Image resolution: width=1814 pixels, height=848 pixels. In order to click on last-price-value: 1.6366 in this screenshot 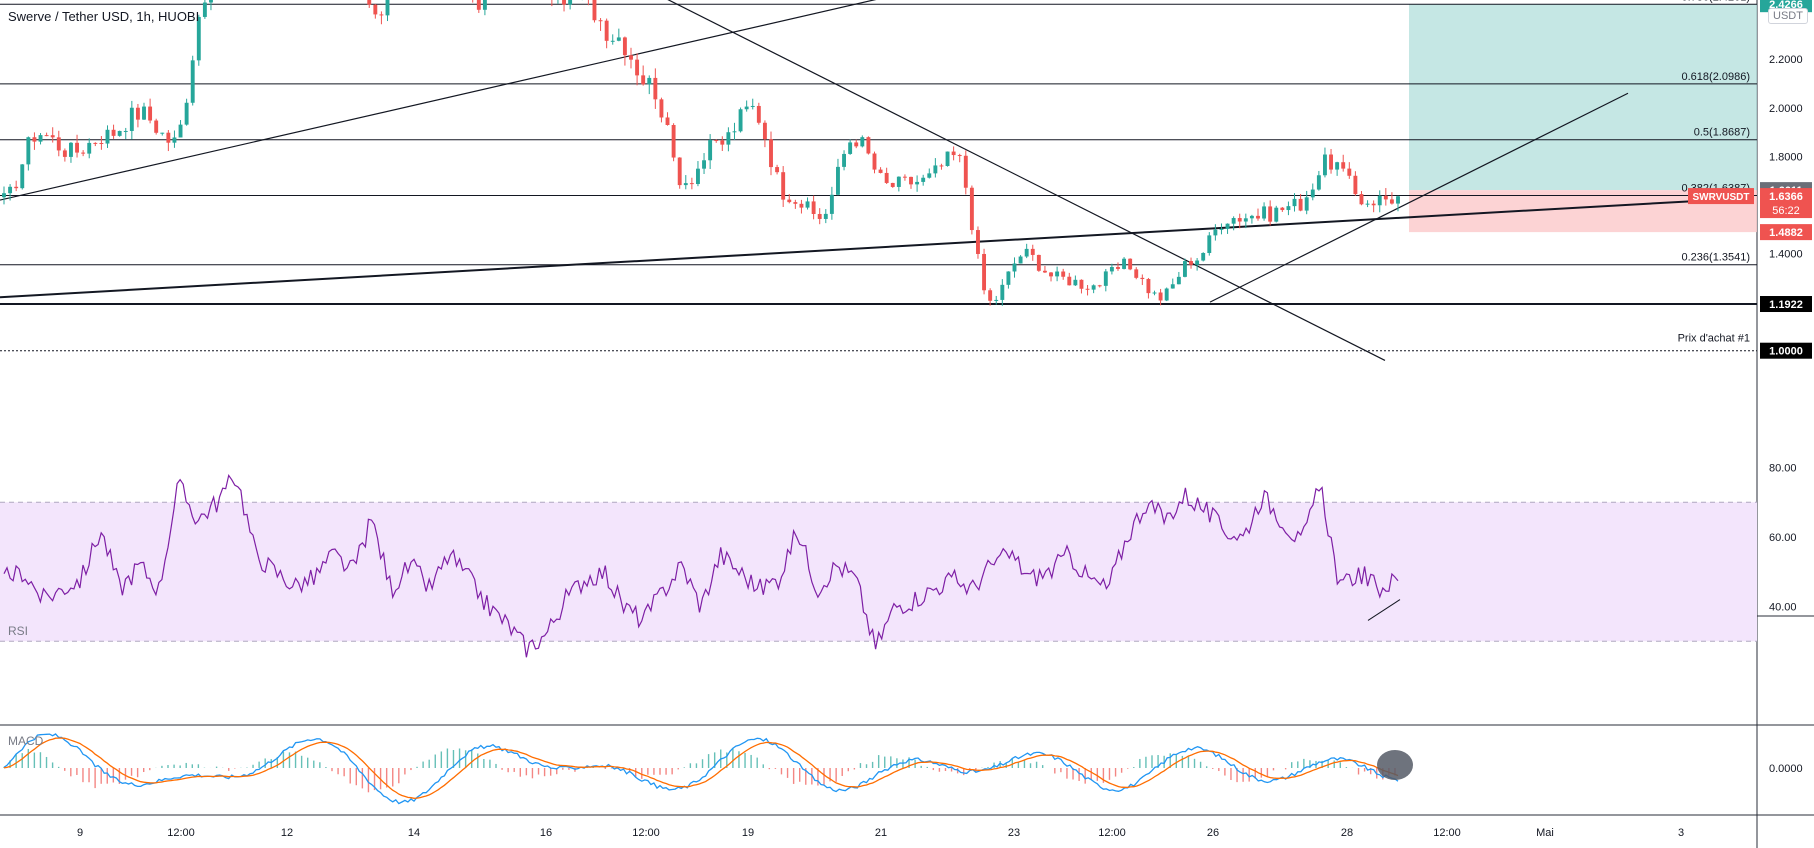, I will do `click(1786, 197)`.